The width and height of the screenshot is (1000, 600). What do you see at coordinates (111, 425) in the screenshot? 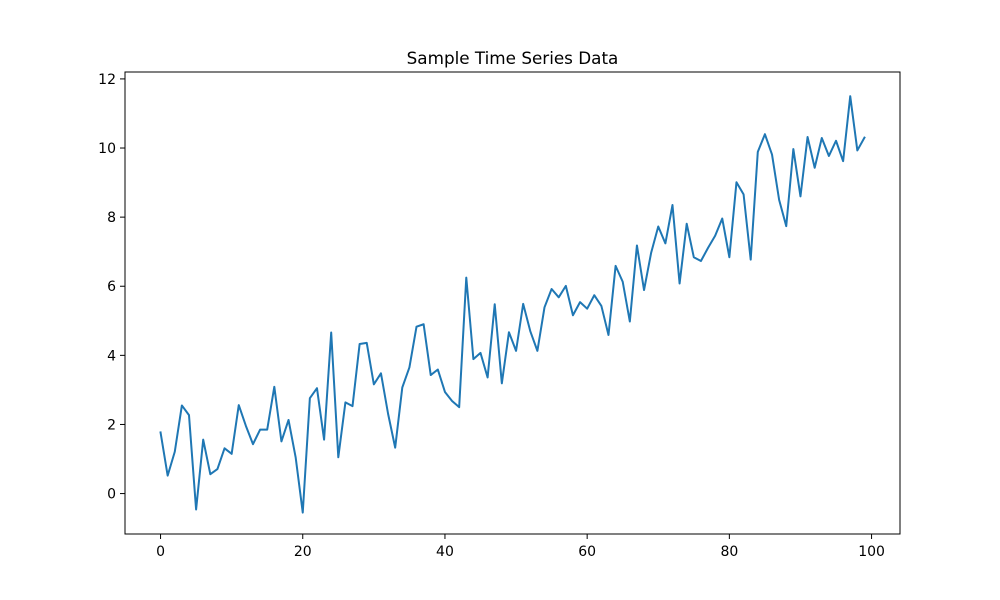
I see `y-tick-label: 2` at bounding box center [111, 425].